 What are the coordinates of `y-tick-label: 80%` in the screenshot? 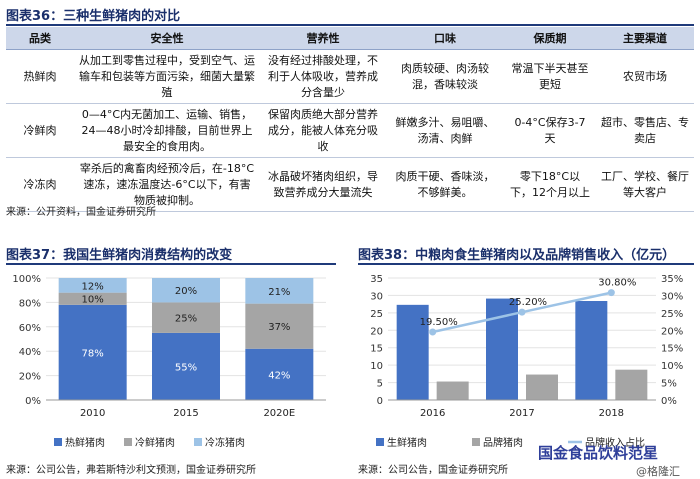 It's located at (30, 303).